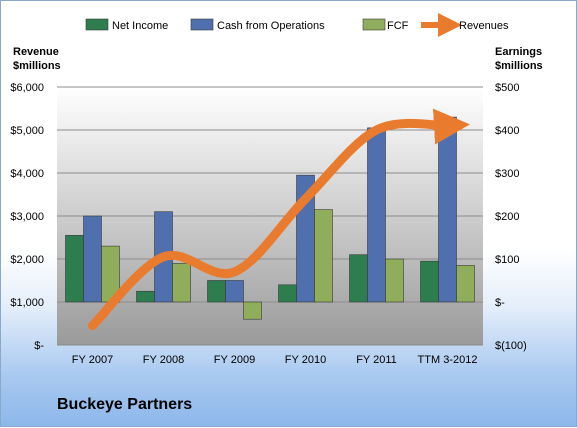 This screenshot has height=428, width=577. I want to click on legend-swatch-fcf, so click(374, 24).